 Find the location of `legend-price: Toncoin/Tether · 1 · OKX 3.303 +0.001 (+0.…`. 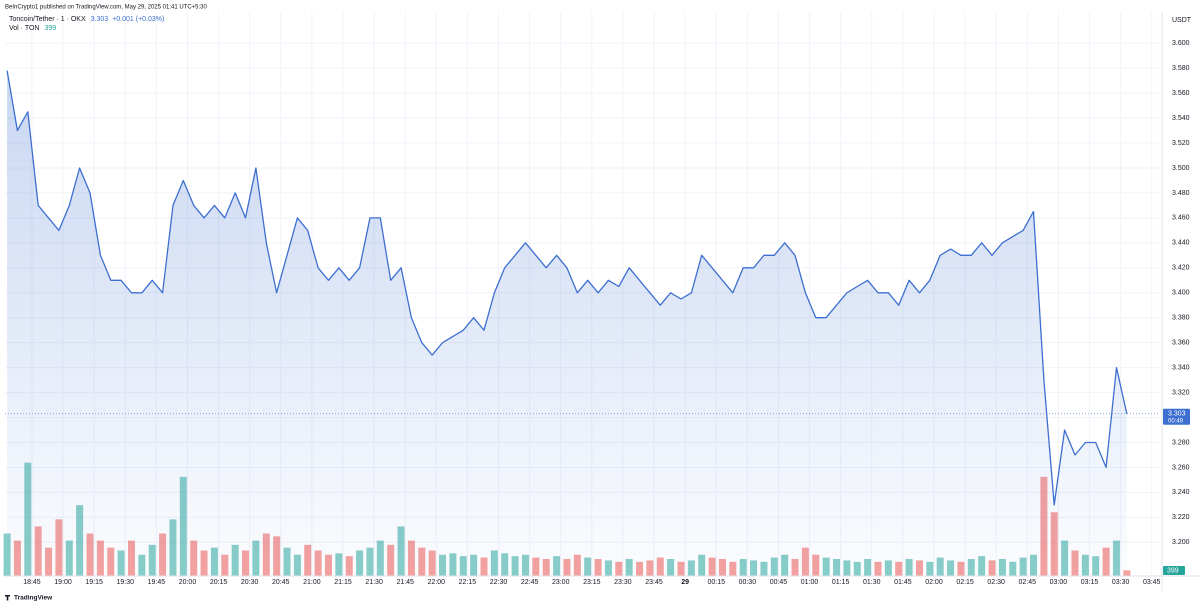

legend-price: Toncoin/Tether · 1 · OKX 3.303 +0.001 (+0.… is located at coordinates (86, 19).